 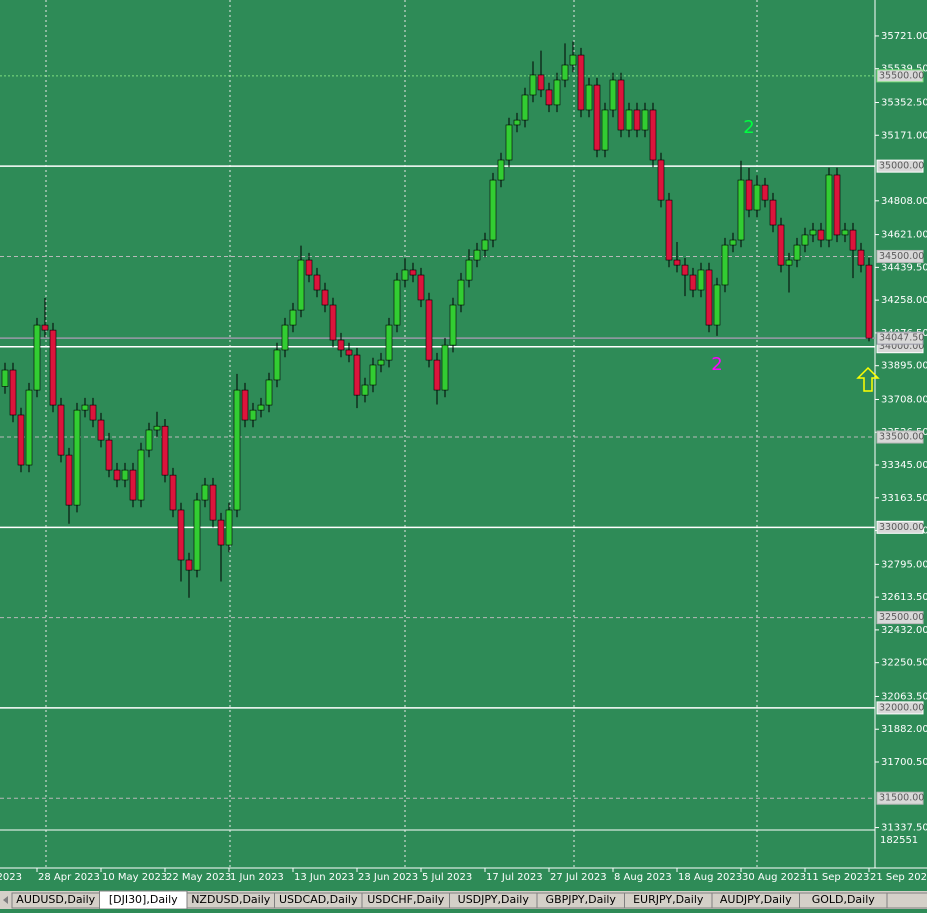 What do you see at coordinates (904, 597) in the screenshot?
I see `y-tick-label: 32613.50` at bounding box center [904, 597].